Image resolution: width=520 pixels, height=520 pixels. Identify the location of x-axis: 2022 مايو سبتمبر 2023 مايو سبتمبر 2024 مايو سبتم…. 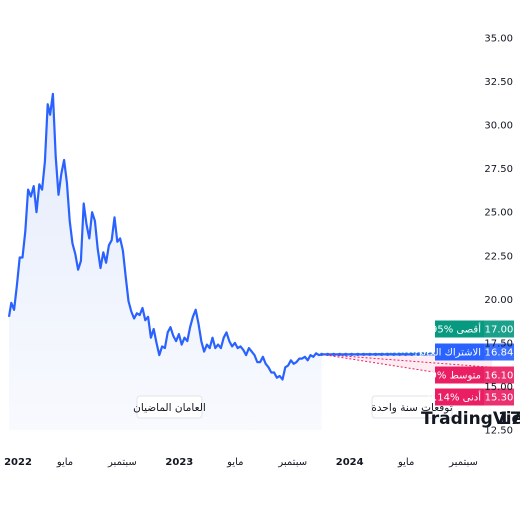
(241, 462).